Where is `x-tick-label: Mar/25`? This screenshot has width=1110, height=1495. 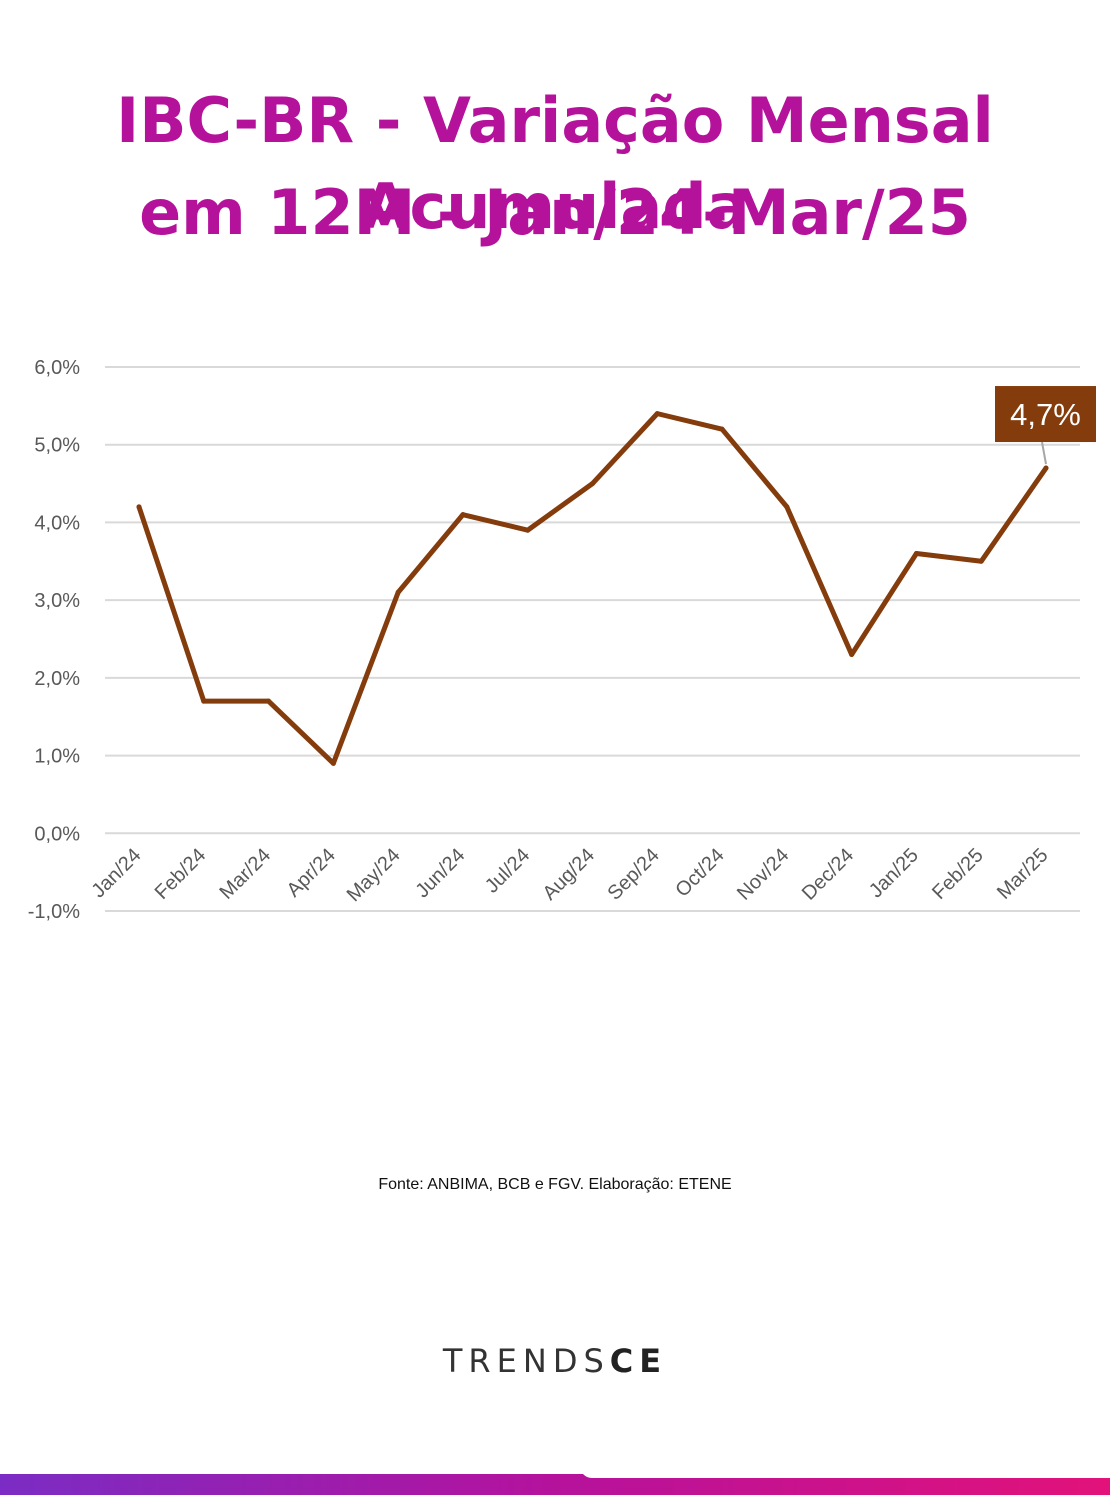
x-tick-label: Mar/25 is located at coordinates (1023, 874).